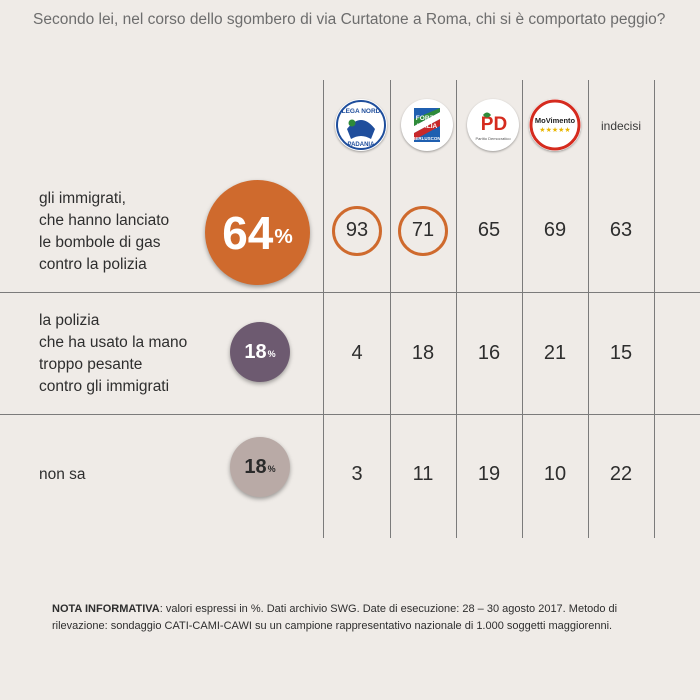  I want to click on movimento-5-stelle-logo: MoVimento ★★★★★, so click(555, 125).